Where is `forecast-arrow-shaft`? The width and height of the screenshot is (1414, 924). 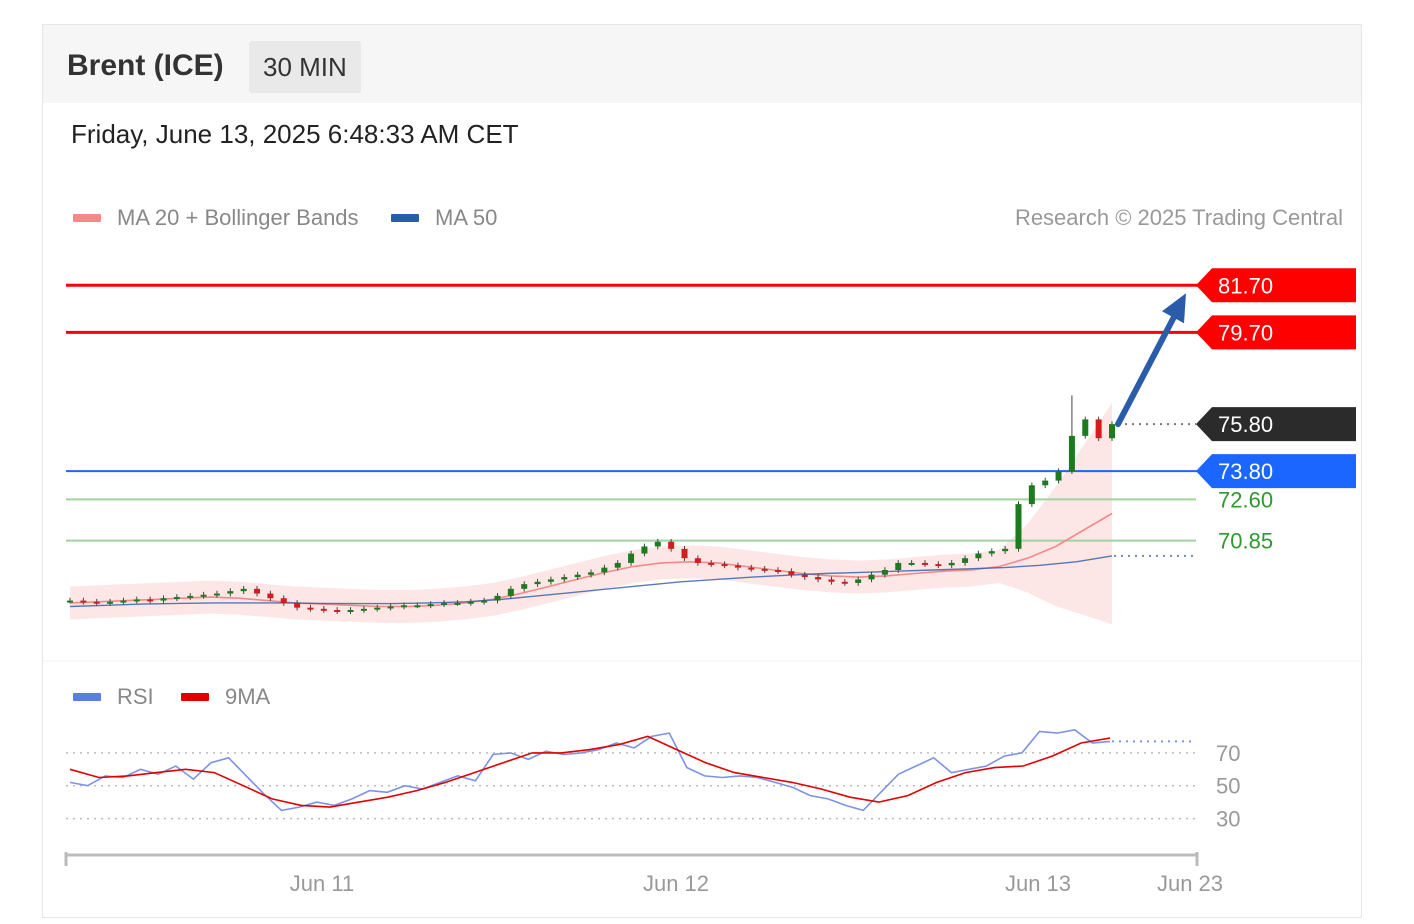
forecast-arrow-shaft is located at coordinates (1148, 367).